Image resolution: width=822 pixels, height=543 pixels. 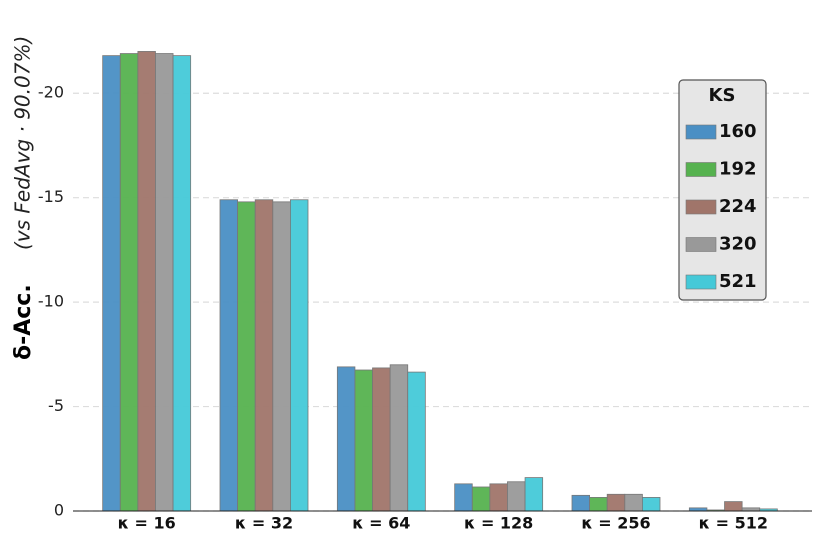 What do you see at coordinates (381, 523) in the screenshot?
I see `x-tick-label: κ = 64` at bounding box center [381, 523].